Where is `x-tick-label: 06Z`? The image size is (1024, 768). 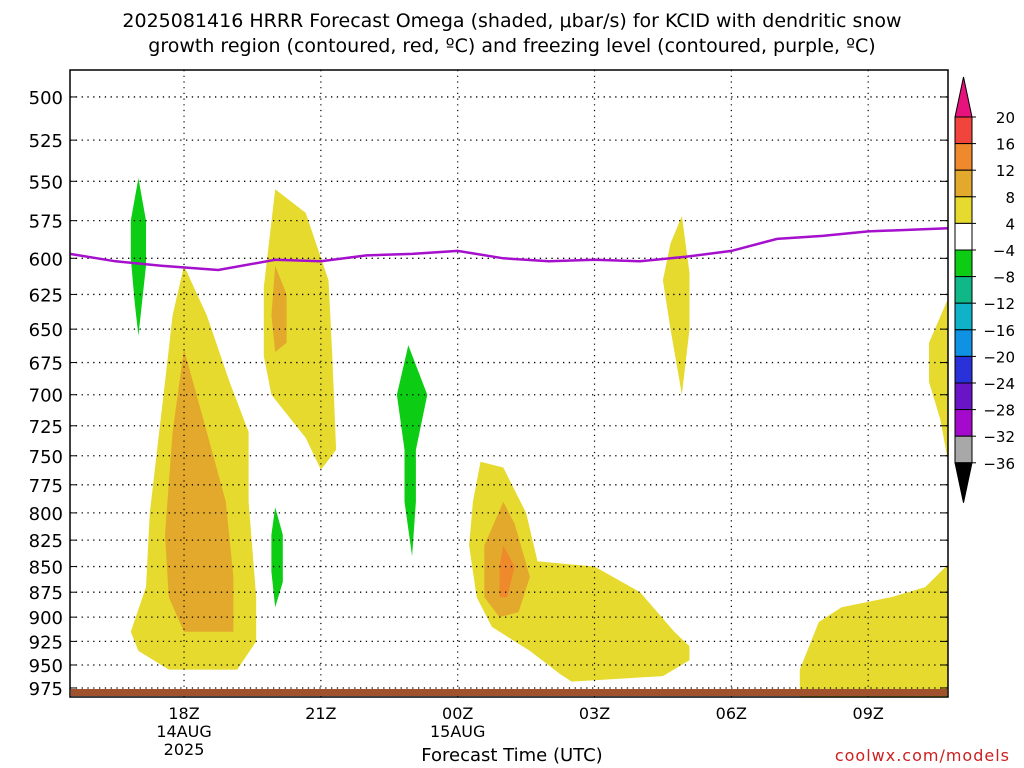 x-tick-label: 06Z is located at coordinates (731, 713).